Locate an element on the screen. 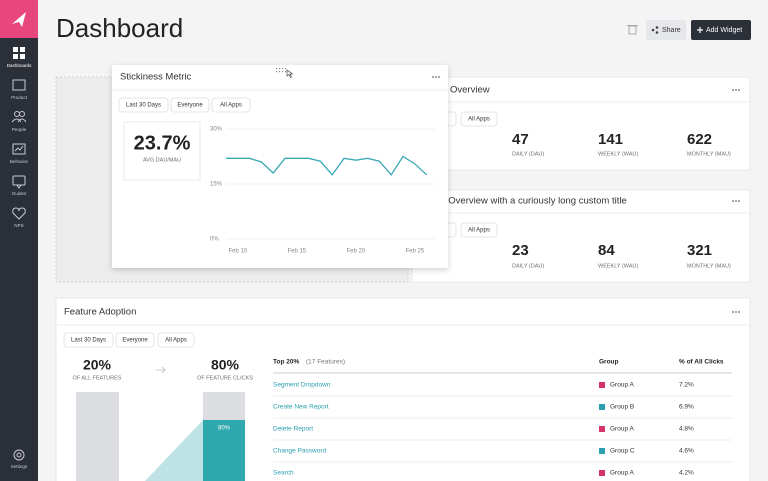 This screenshot has height=481, width=768. card-title: Feature Adoption is located at coordinates (100, 312).